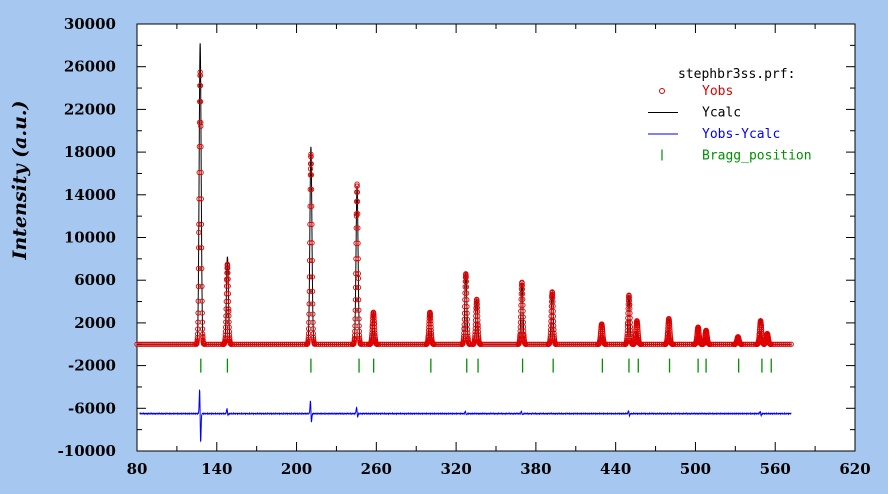  What do you see at coordinates (137, 469) in the screenshot?
I see `x-tick-label: 80` at bounding box center [137, 469].